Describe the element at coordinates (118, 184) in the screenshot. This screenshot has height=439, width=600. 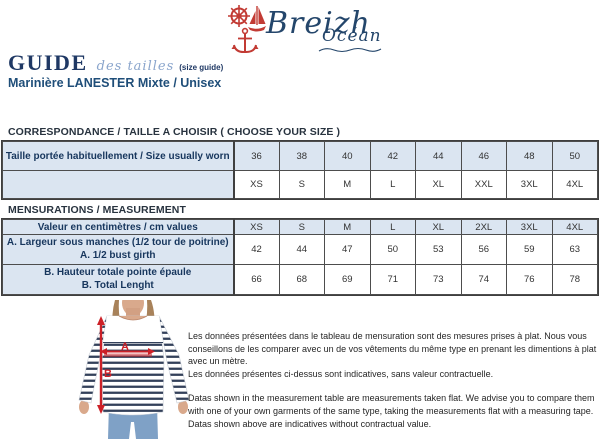
I see `row-label-empty` at that location.